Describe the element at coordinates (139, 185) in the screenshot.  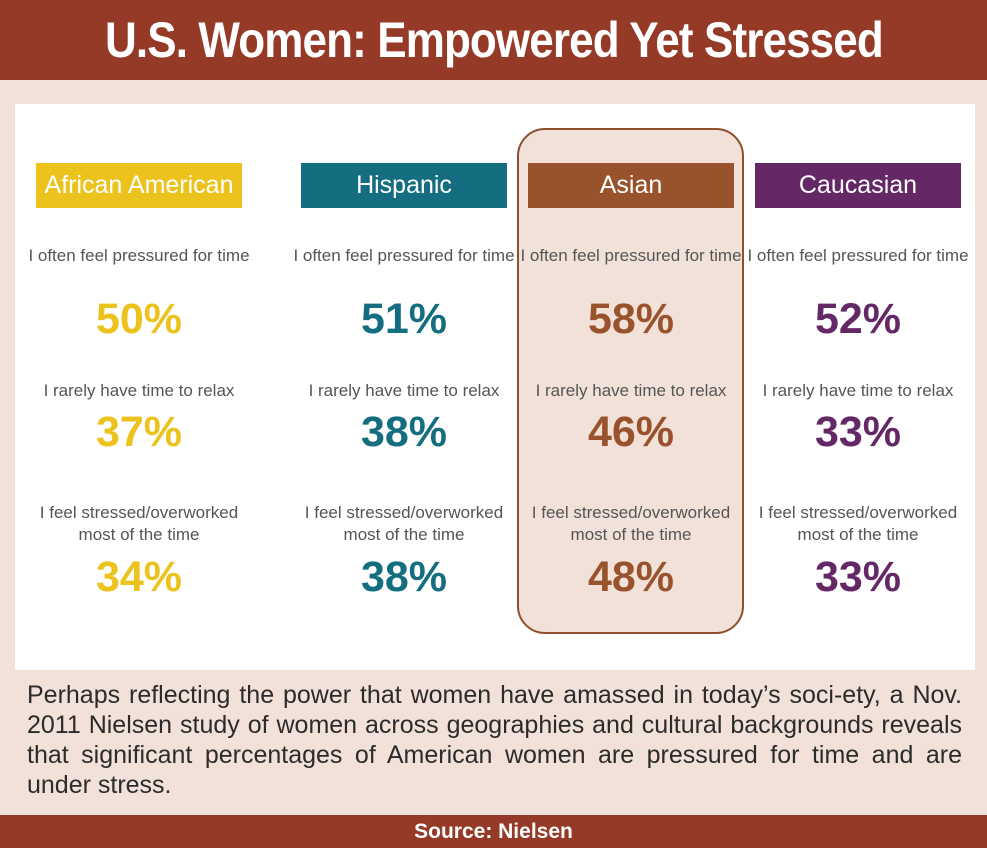
I see `group-header: African American` at that location.